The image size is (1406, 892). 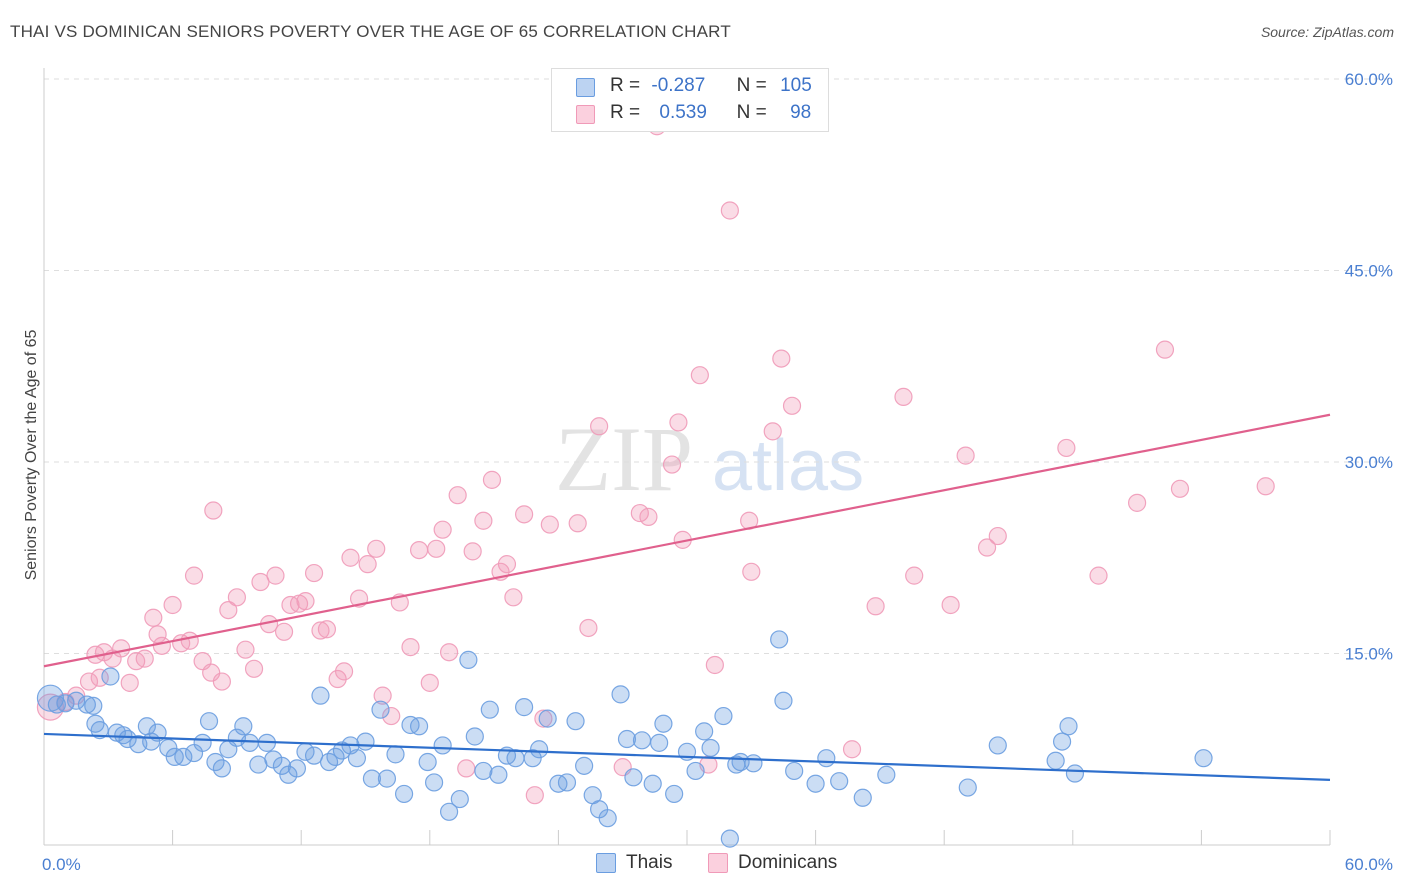 I want to click on chart-source: Source: ZipAtlas.com, so click(x=1327, y=32).